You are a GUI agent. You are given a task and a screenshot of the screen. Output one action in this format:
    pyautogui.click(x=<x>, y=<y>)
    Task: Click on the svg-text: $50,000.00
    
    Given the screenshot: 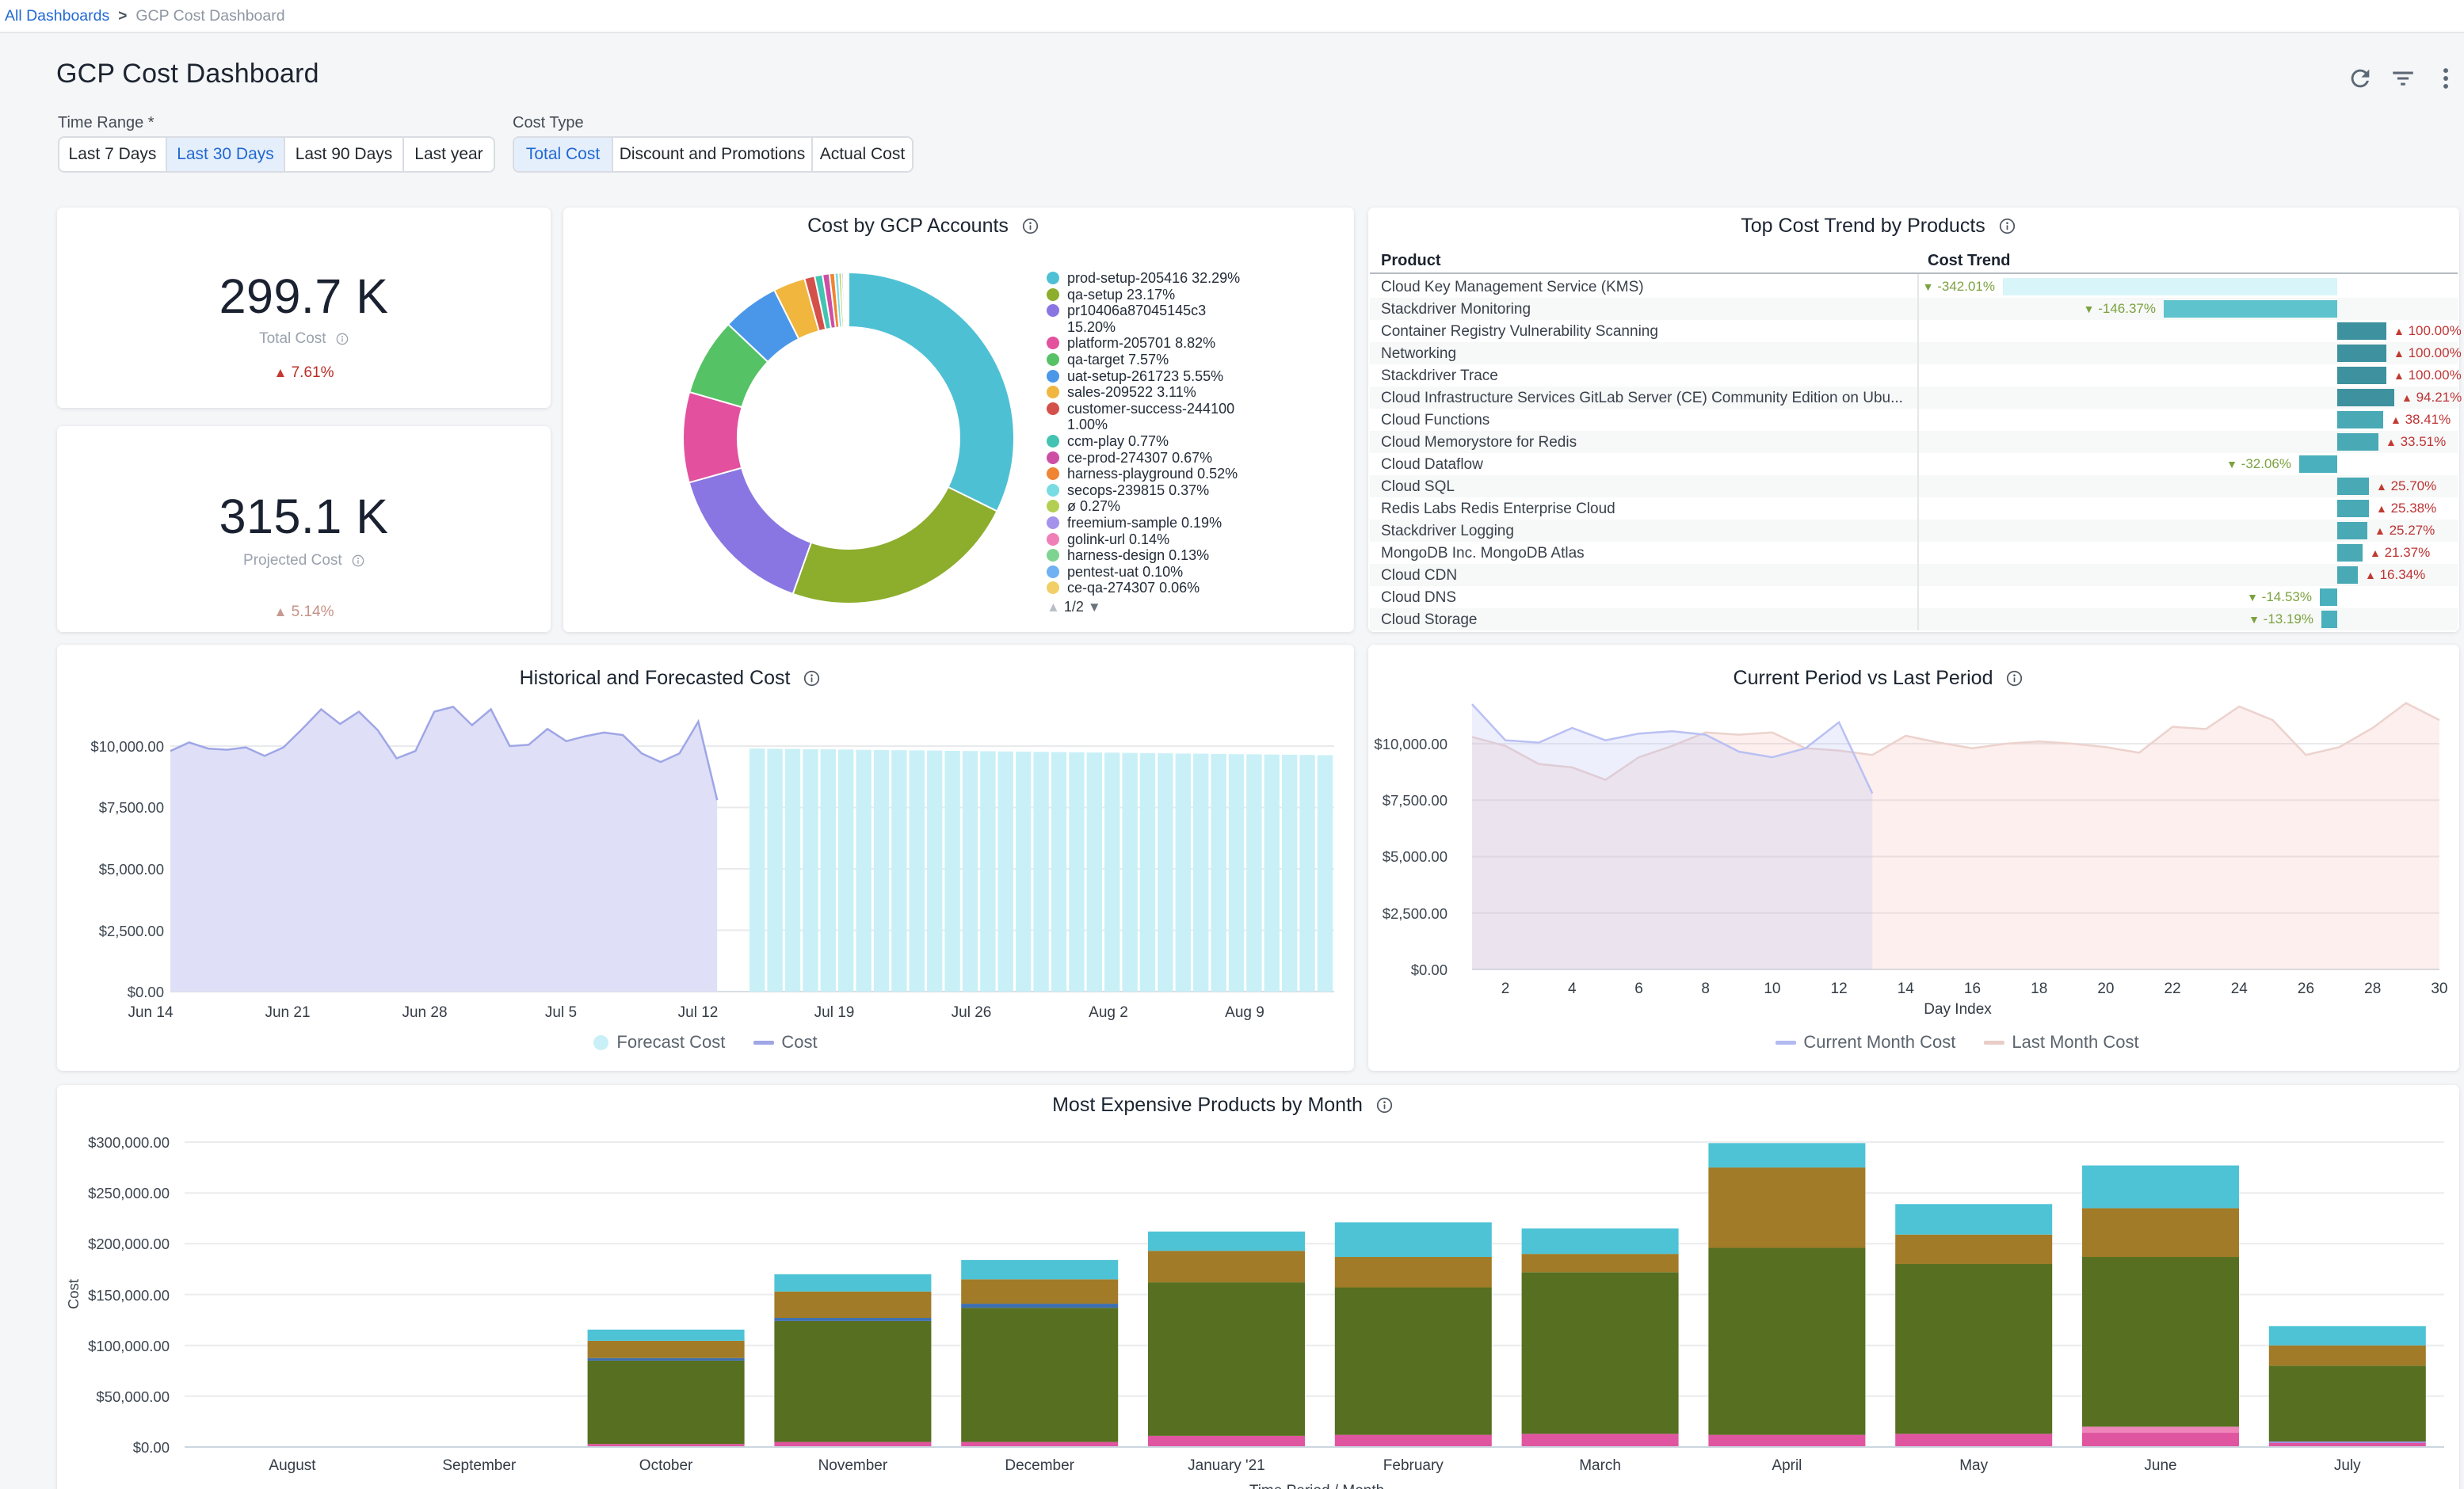 What is the action you would take?
    pyautogui.click(x=133, y=1397)
    